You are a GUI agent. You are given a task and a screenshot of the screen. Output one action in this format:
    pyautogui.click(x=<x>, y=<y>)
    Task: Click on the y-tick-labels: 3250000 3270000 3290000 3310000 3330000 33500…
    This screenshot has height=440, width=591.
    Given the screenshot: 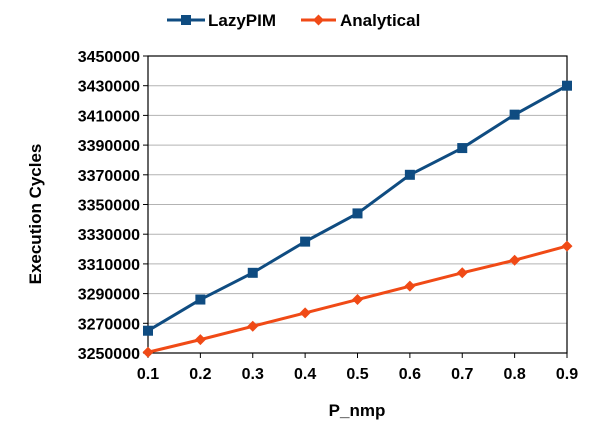 What is the action you would take?
    pyautogui.click(x=109, y=206)
    